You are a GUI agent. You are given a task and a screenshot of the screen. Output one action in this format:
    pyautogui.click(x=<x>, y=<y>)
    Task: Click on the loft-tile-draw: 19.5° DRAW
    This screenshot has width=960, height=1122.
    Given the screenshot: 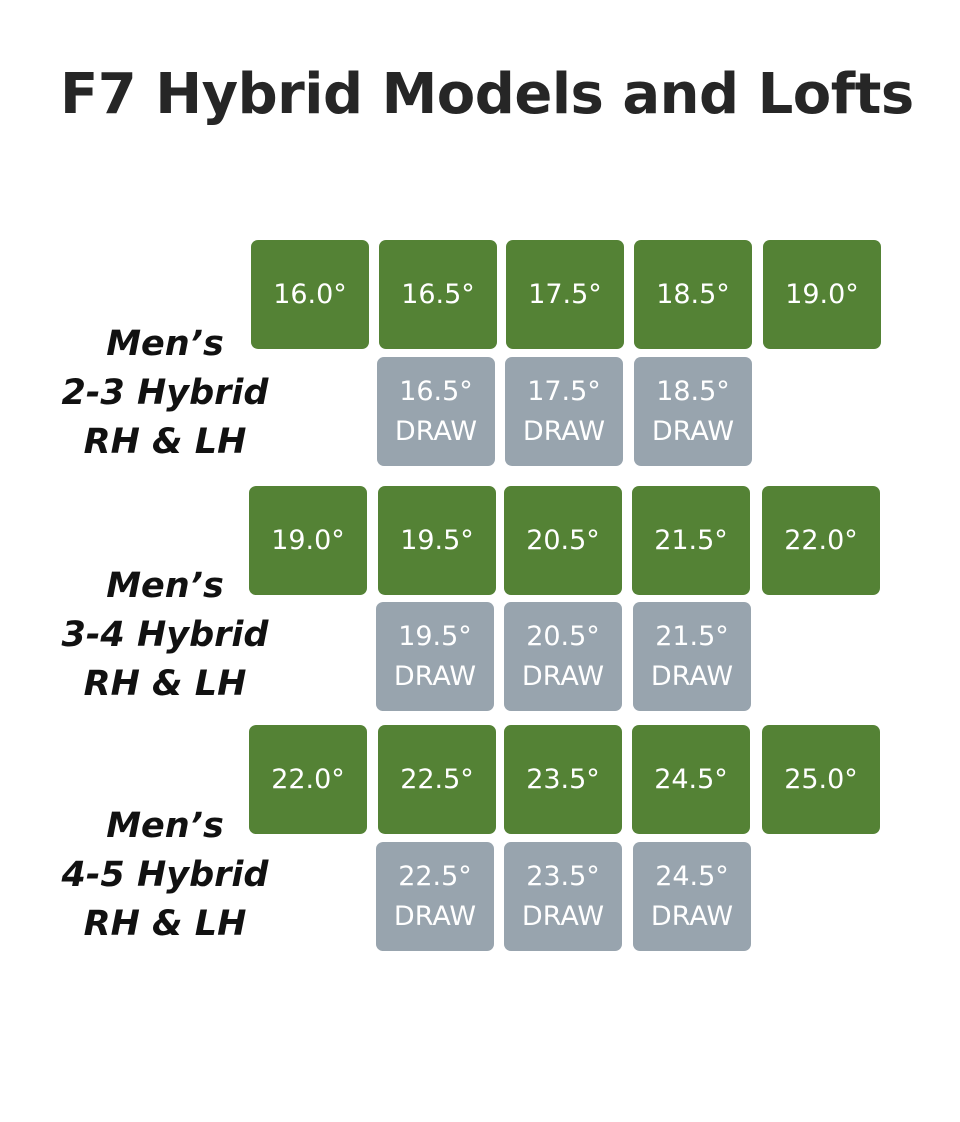 What is the action you would take?
    pyautogui.click(x=435, y=656)
    